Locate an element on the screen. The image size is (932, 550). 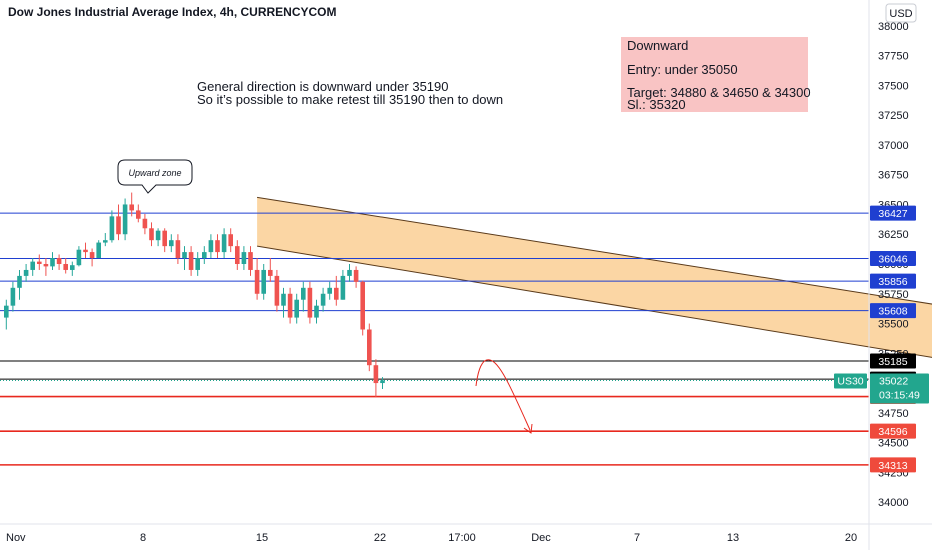
symbol-tag is located at coordinates (850, 381).